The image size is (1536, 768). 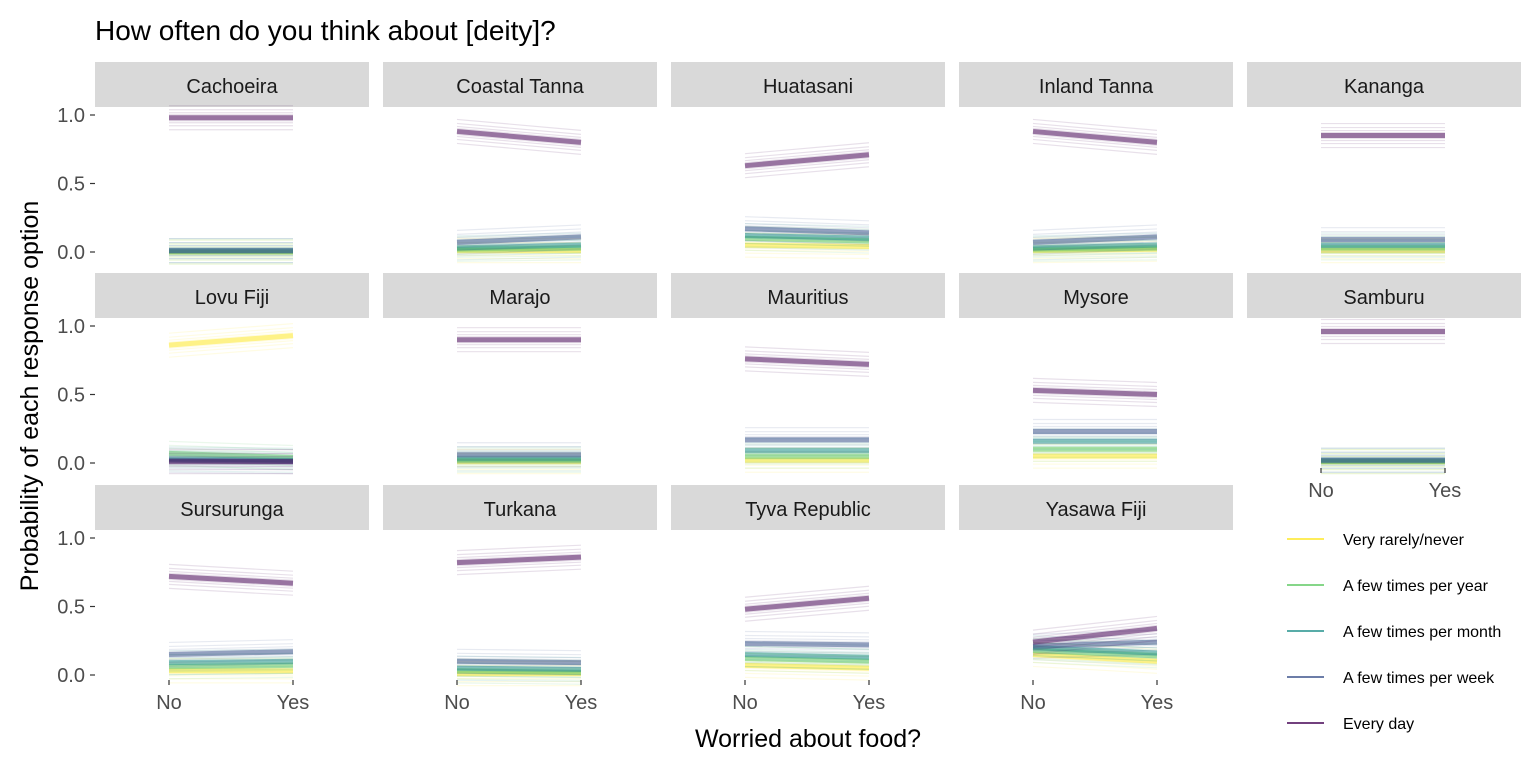 I want to click on facet-strip-label: Samburu, so click(x=1383, y=298).